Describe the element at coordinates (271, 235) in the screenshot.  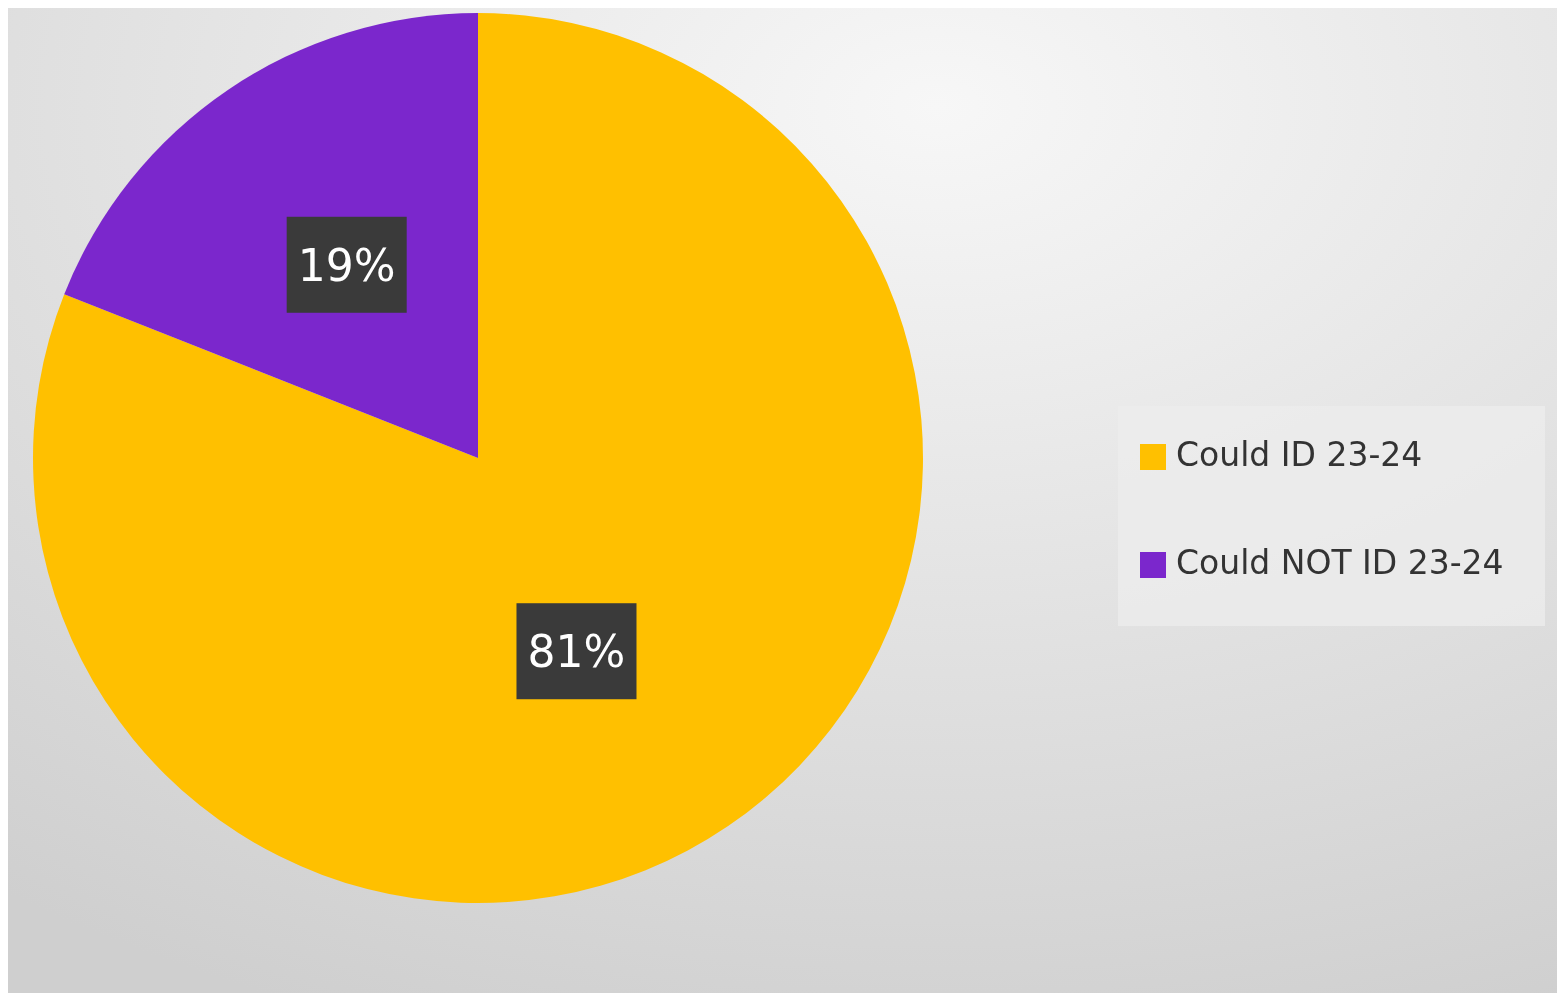
I see `pie-slice` at that location.